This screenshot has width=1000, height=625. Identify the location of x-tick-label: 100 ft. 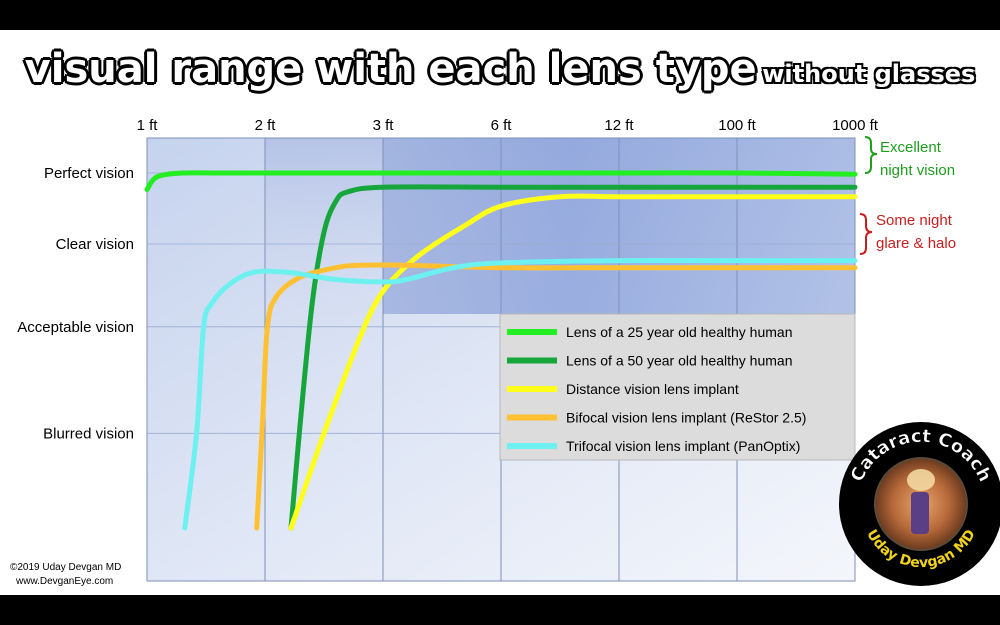
(737, 125).